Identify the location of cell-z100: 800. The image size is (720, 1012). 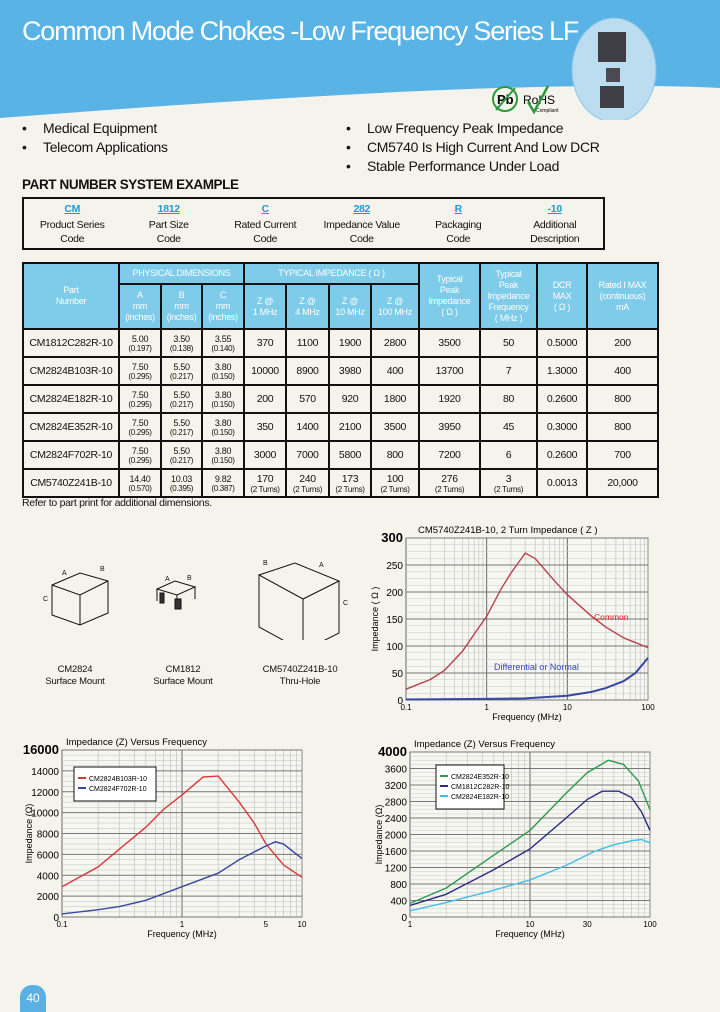
(395, 455).